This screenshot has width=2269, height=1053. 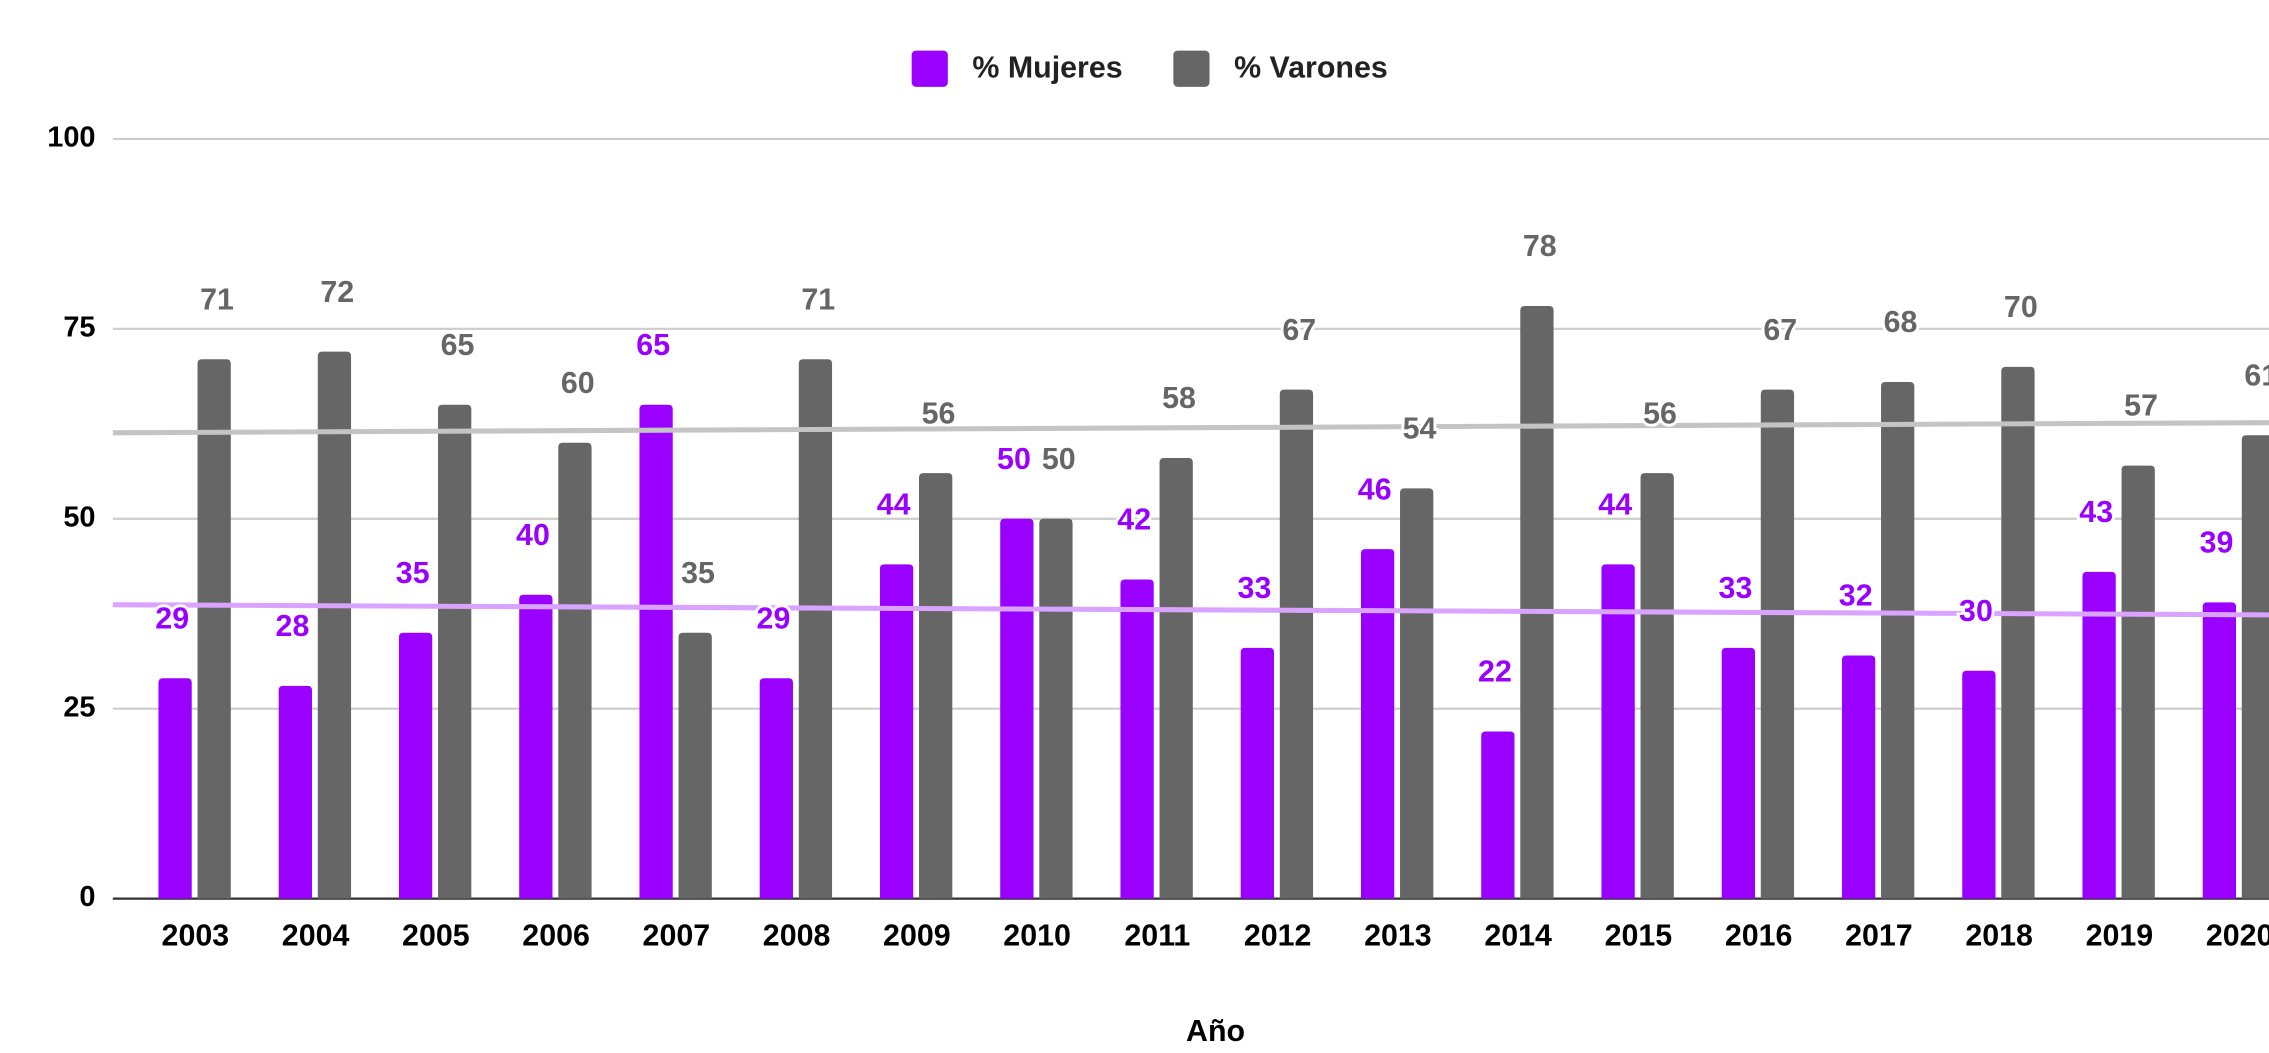 I want to click on data-label: 28, so click(x=293, y=626).